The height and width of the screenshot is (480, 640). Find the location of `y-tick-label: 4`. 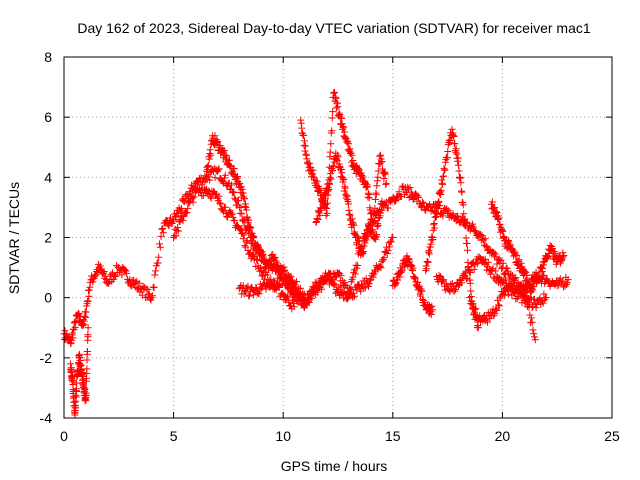

y-tick-label: 4 is located at coordinates (48, 177).